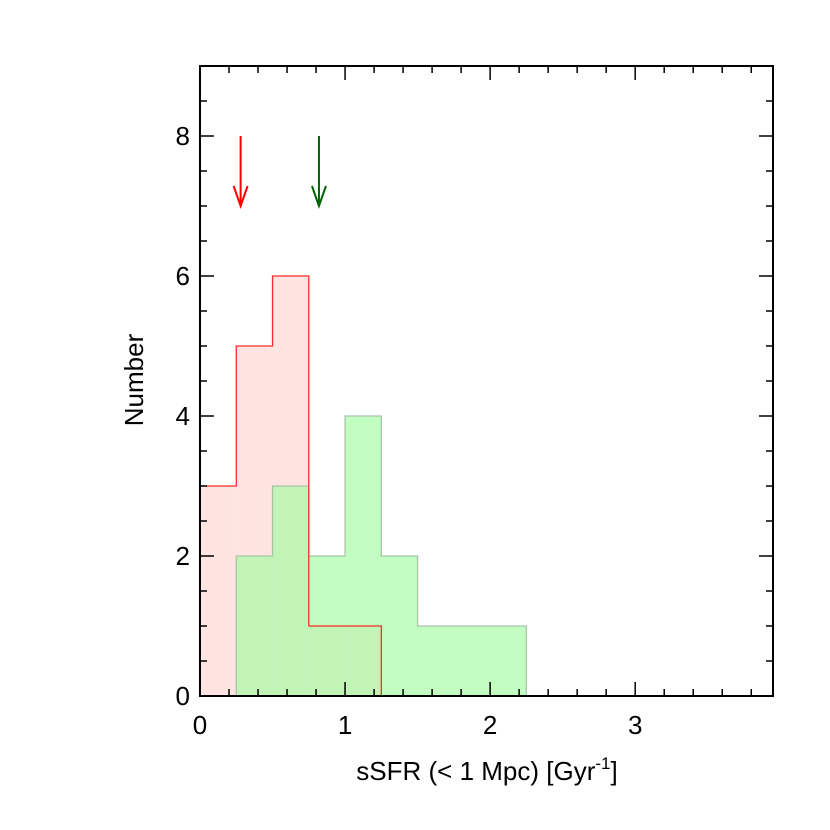  I want to click on x-axis-title-main: sSFR (< 1 Mpc) [Gyr, so click(475, 771).